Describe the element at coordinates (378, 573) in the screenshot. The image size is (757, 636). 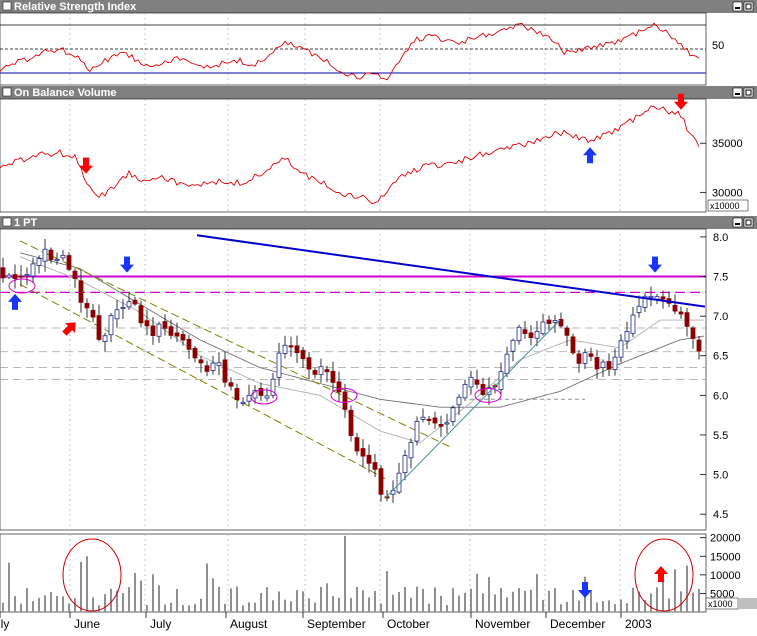
I see `volume-panel: 20000 15000 10000 5000 x1000` at that location.